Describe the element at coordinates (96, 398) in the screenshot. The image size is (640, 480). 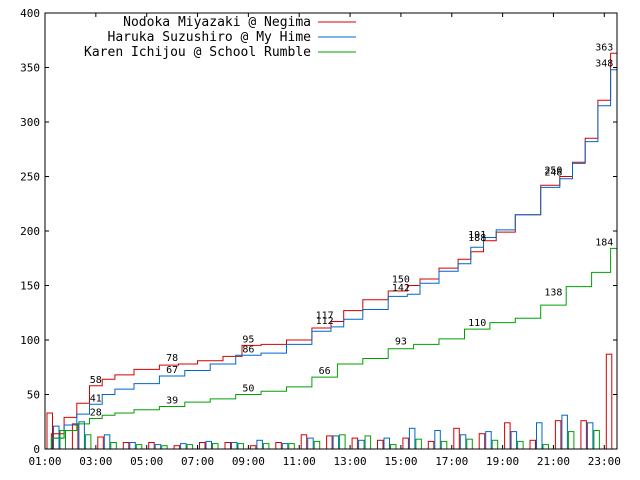
I see `data-label: 41` at that location.